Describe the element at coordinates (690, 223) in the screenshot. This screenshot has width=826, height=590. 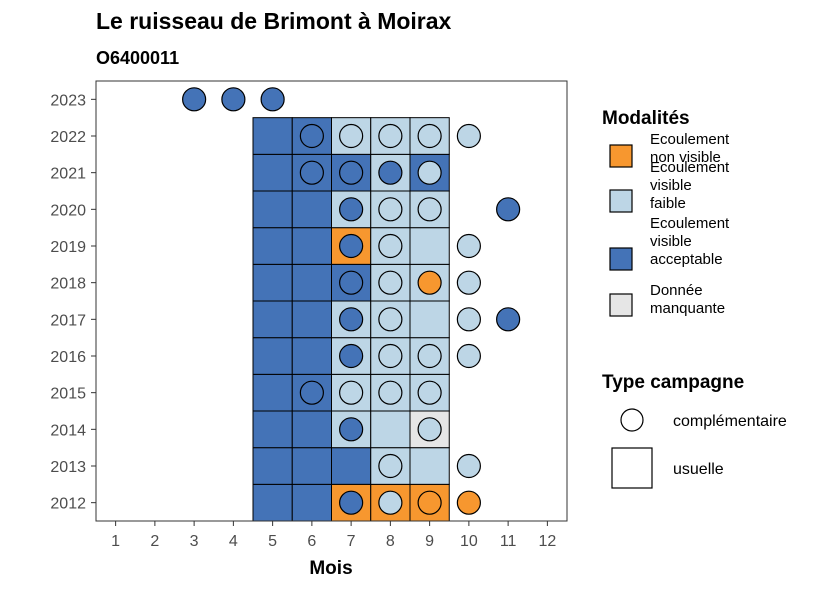
I see `legend-label-va-0: Ecoulement` at that location.